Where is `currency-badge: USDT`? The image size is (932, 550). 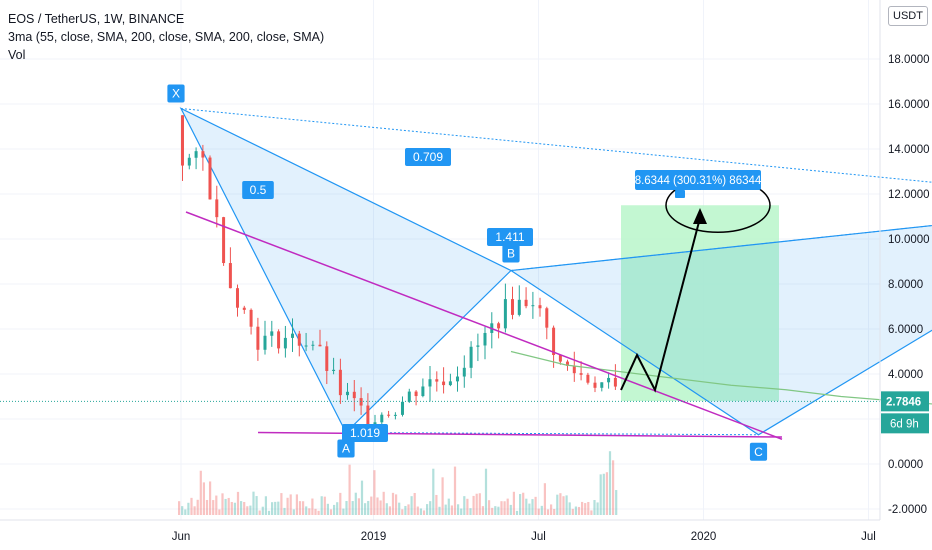 currency-badge: USDT is located at coordinates (908, 16).